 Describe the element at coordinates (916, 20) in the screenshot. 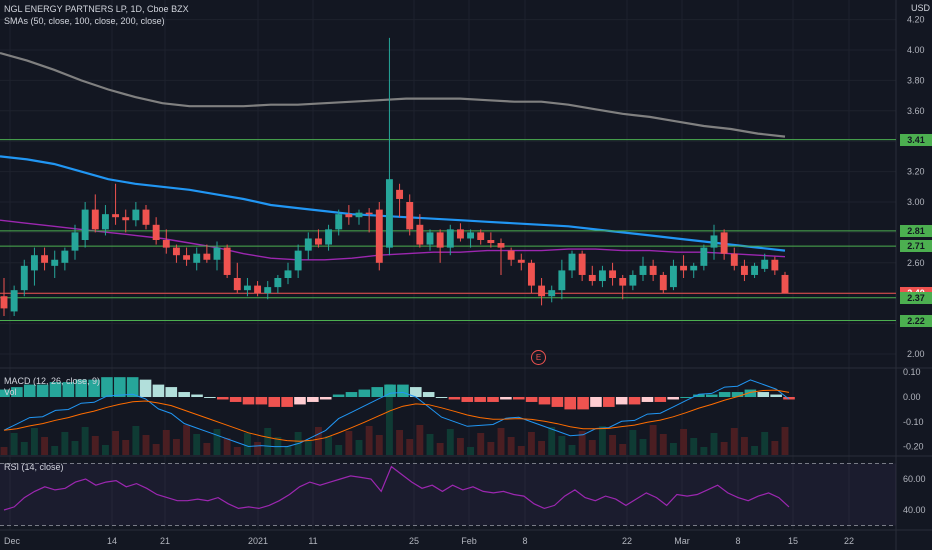

I see `price-tick-label: 4.20` at that location.